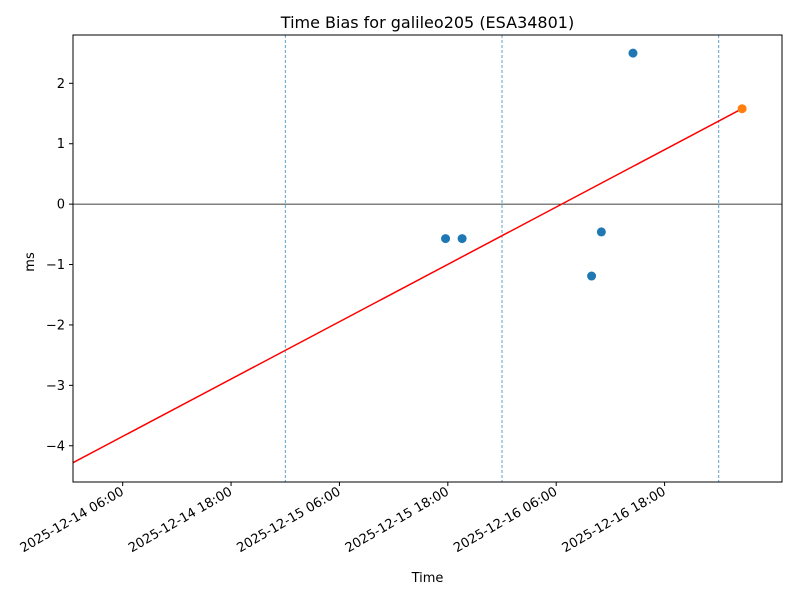 This screenshot has width=800, height=600. I want to click on y-tick-label: −4, so click(55, 446).